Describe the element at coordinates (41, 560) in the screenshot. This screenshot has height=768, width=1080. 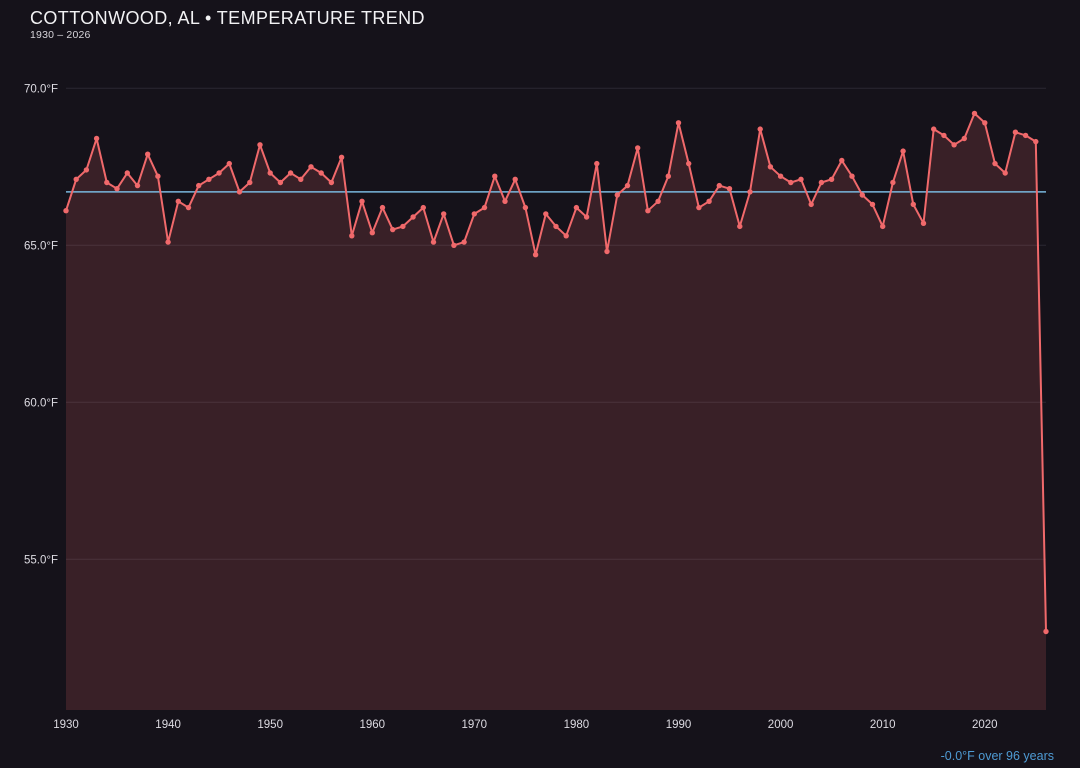
I see `svg-text: 55.0°F` at that location.